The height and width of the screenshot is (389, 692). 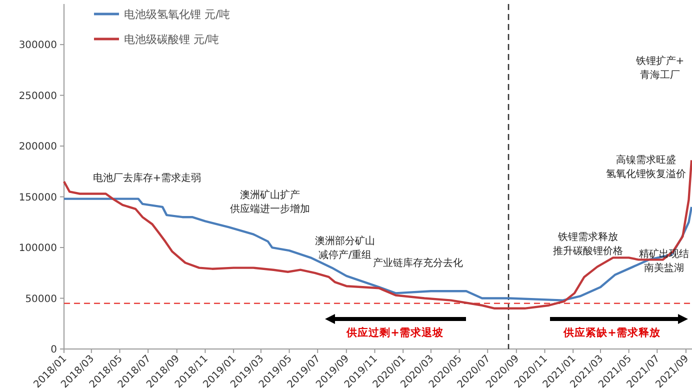 I want to click on annotation: 供应紧缺+需求释放, so click(x=612, y=332).